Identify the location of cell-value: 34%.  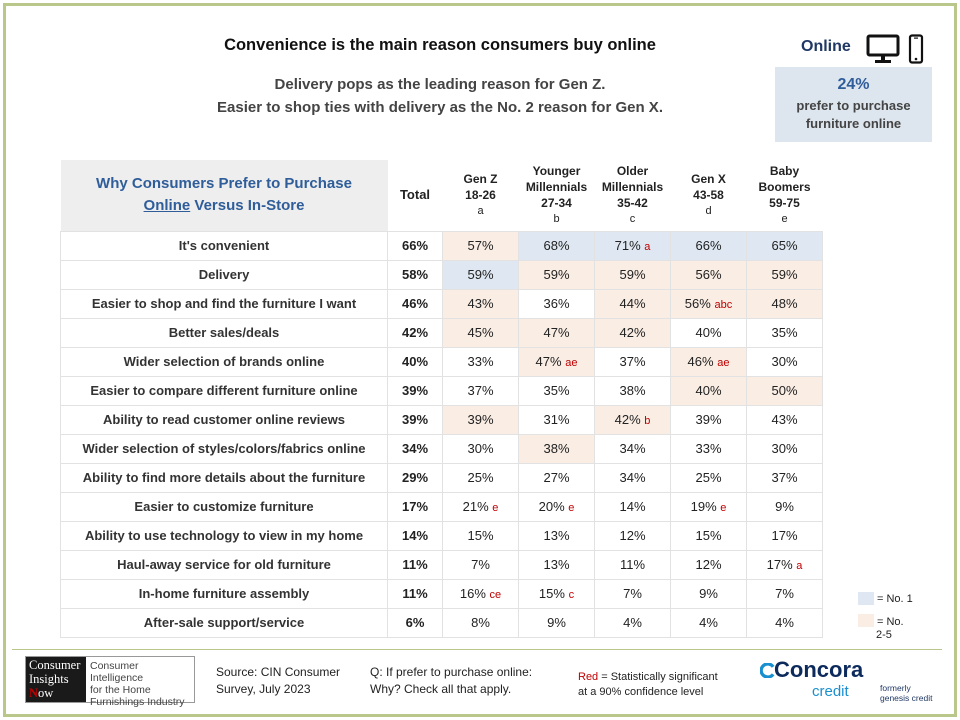
(632, 477).